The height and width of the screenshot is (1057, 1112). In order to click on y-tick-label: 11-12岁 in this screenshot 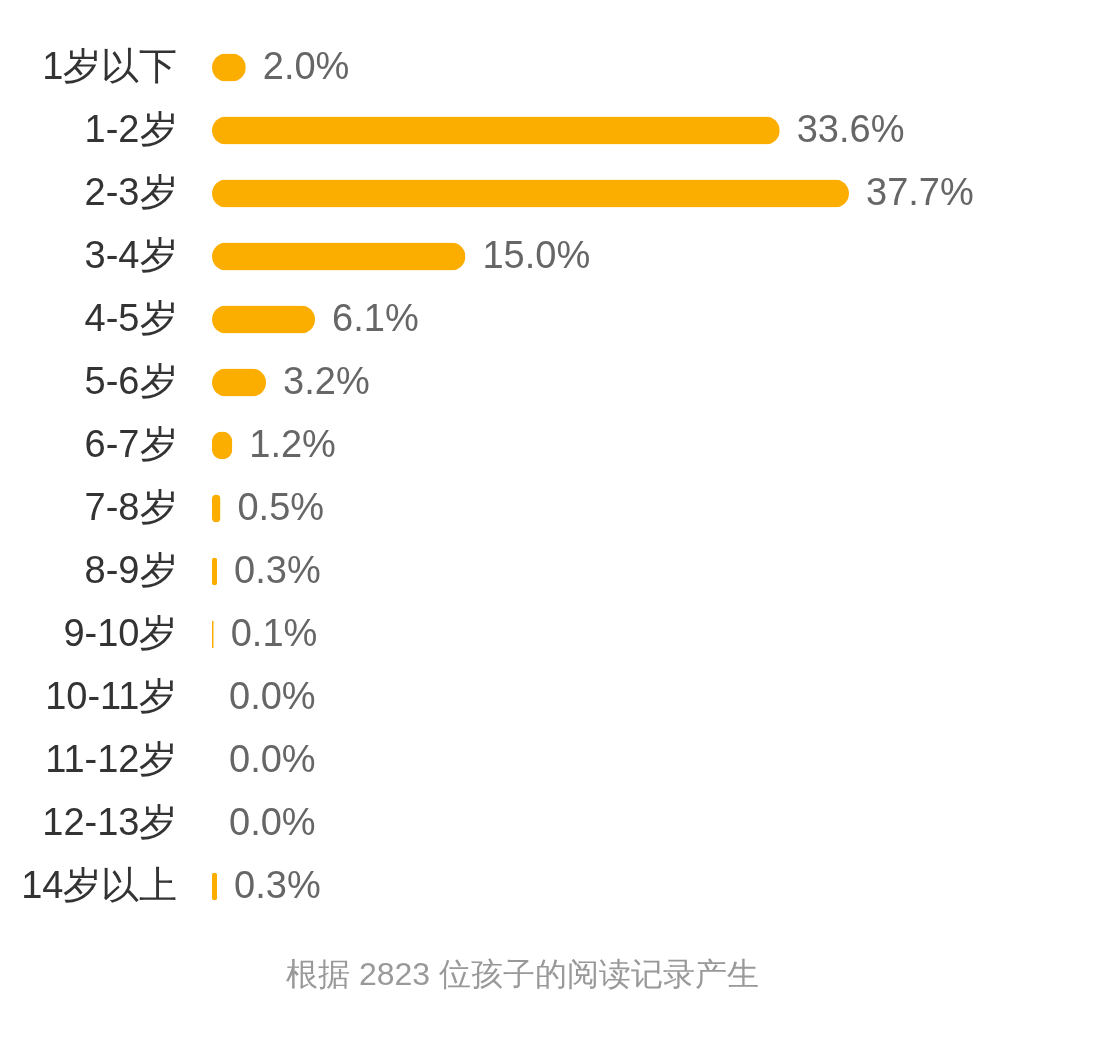, I will do `click(111, 758)`.